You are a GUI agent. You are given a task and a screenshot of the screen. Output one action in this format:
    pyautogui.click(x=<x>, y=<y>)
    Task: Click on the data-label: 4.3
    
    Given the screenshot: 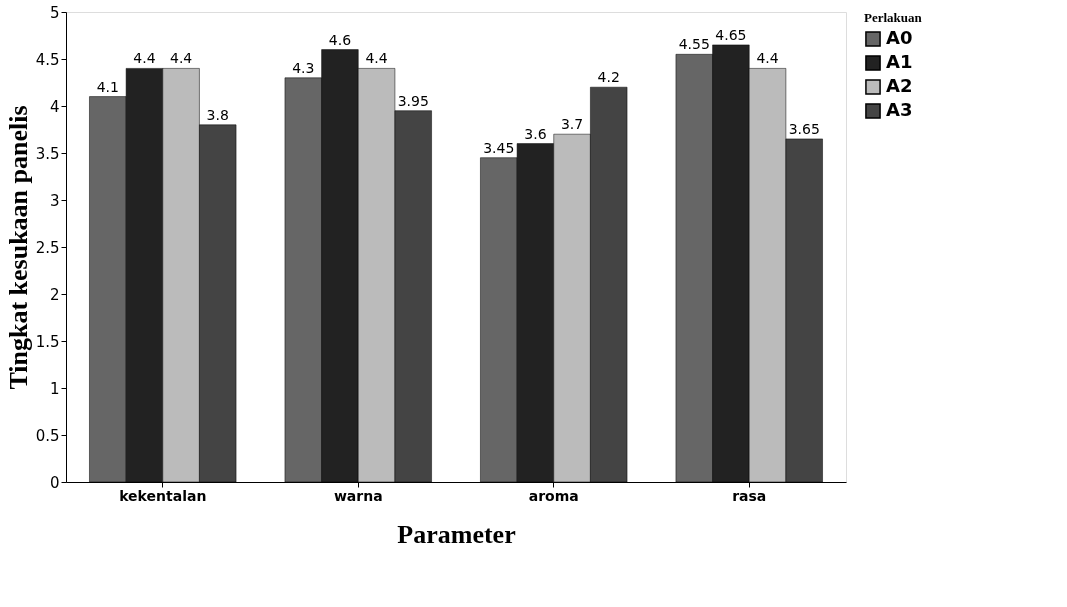 What is the action you would take?
    pyautogui.click(x=303, y=67)
    